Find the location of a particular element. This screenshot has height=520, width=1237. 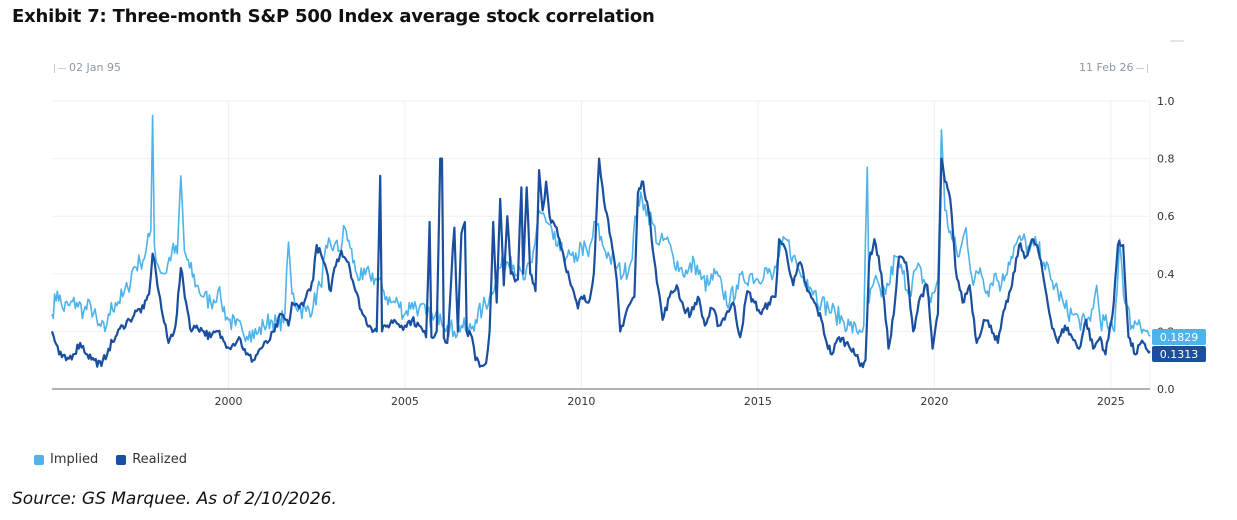

legend-item-realized: Realized is located at coordinates (151, 459).